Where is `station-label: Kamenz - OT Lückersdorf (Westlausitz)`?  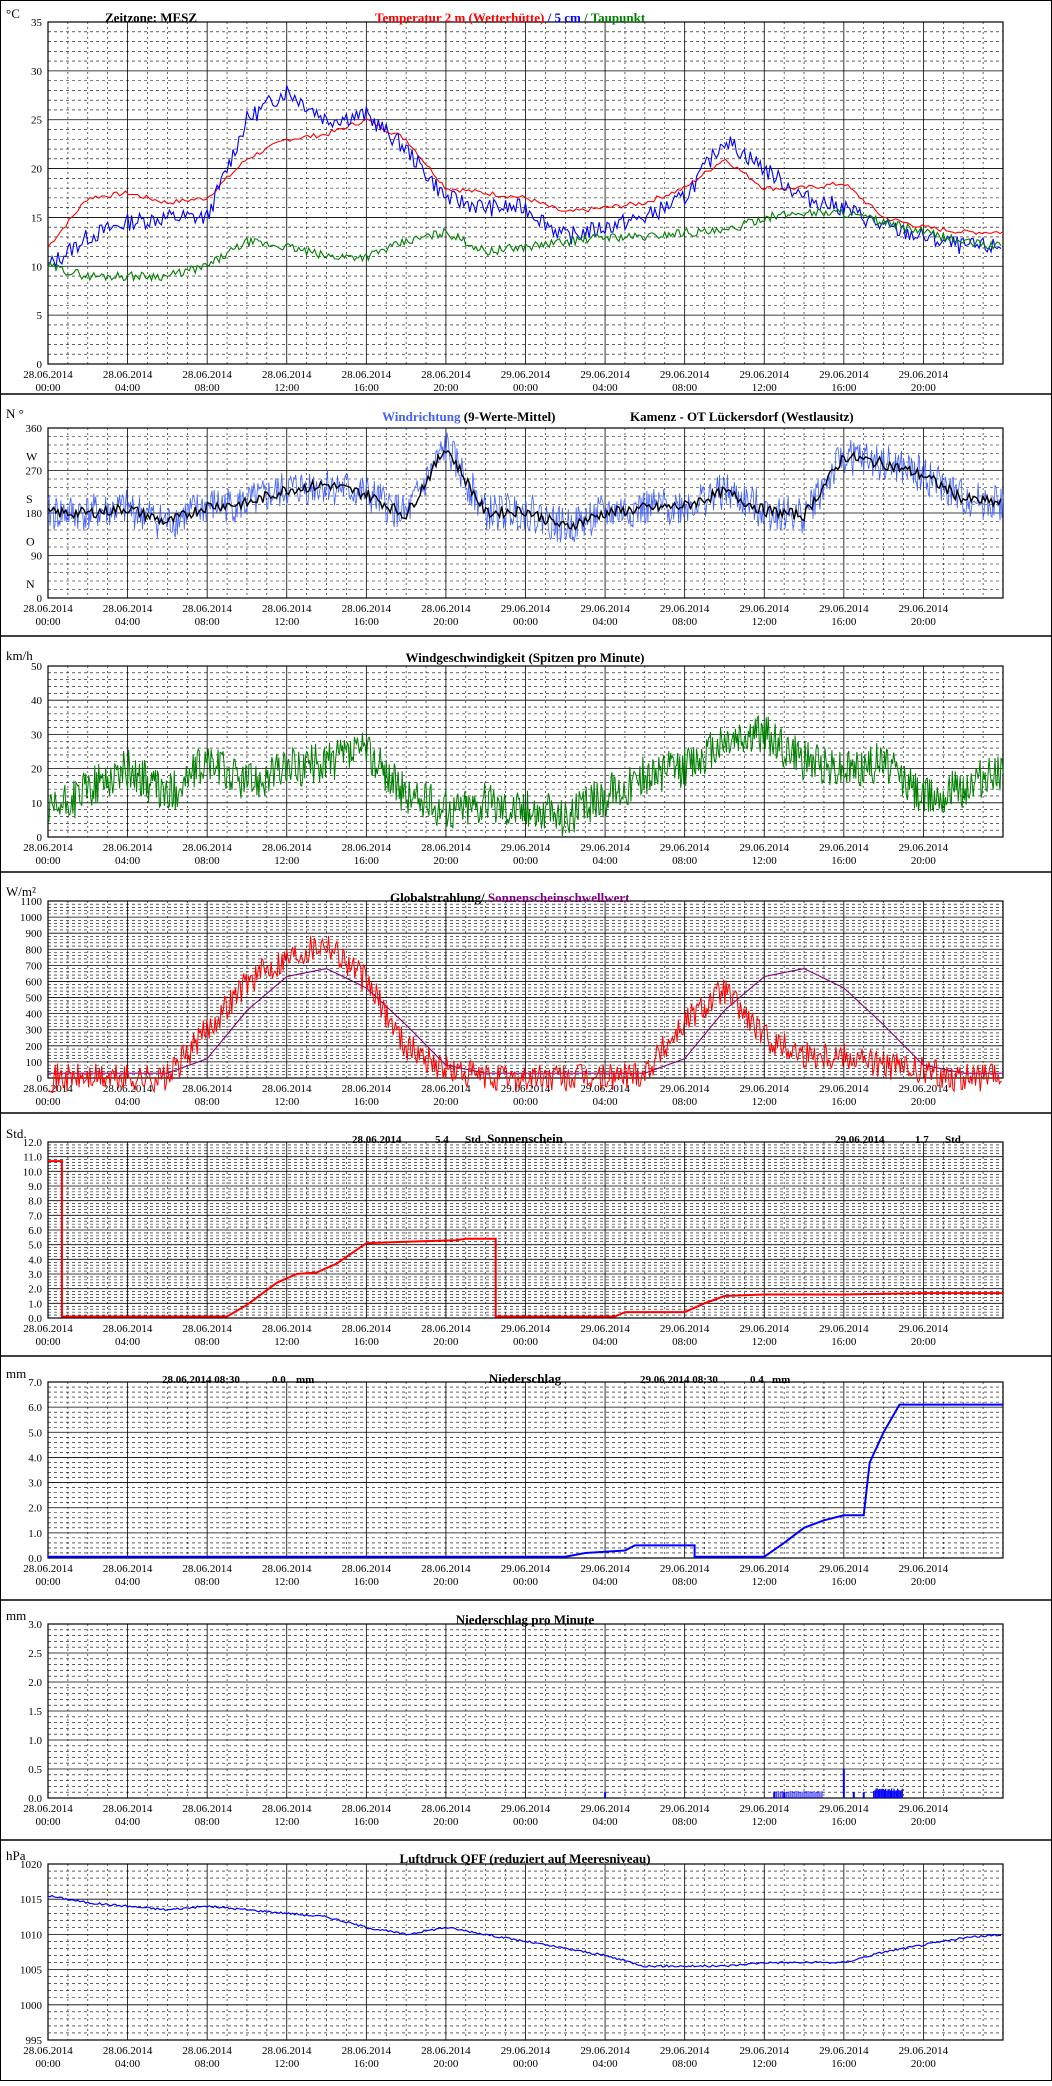 station-label: Kamenz - OT Lückersdorf (Westlausitz) is located at coordinates (742, 416).